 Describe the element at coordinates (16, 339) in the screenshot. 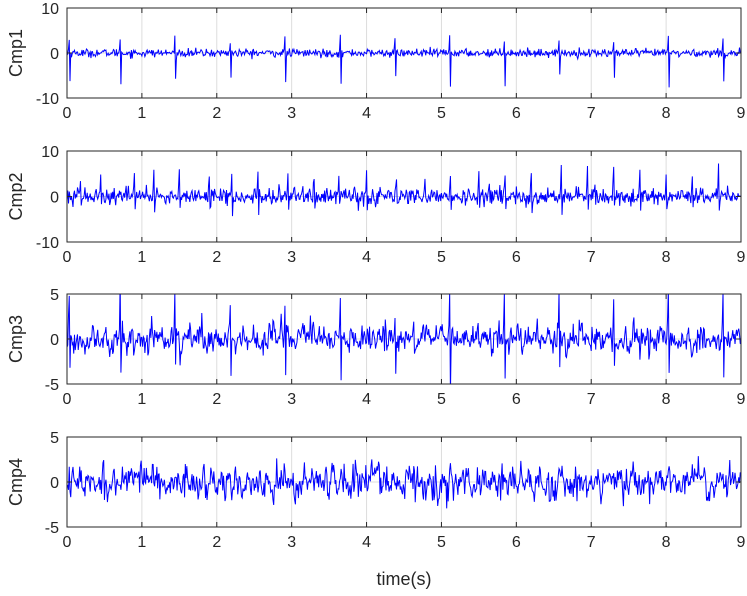

I see `y-axis-label: Cmp3` at that location.